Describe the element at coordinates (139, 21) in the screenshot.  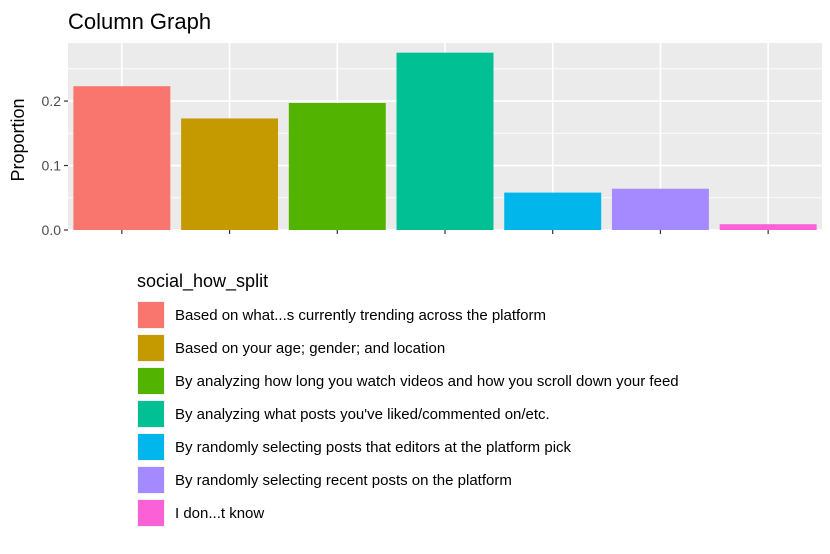
I see `chart-title: Column Graph` at that location.